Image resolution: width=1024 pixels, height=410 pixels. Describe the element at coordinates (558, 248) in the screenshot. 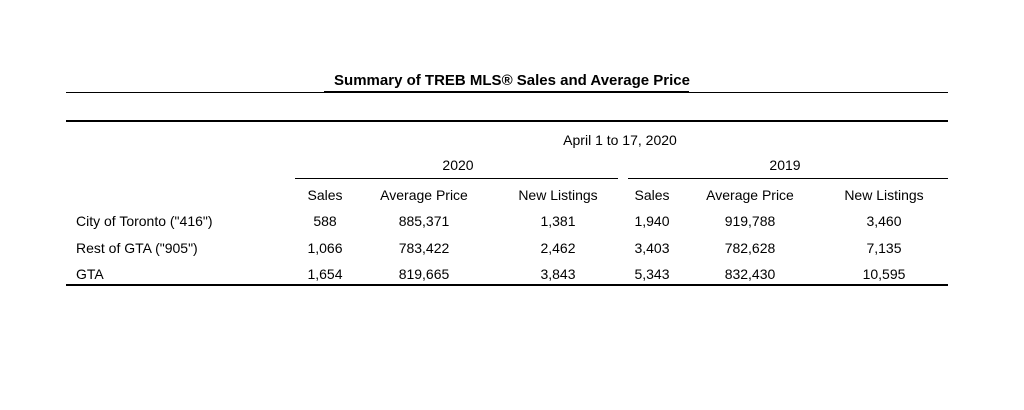

I see `table-cell: 2,462` at that location.